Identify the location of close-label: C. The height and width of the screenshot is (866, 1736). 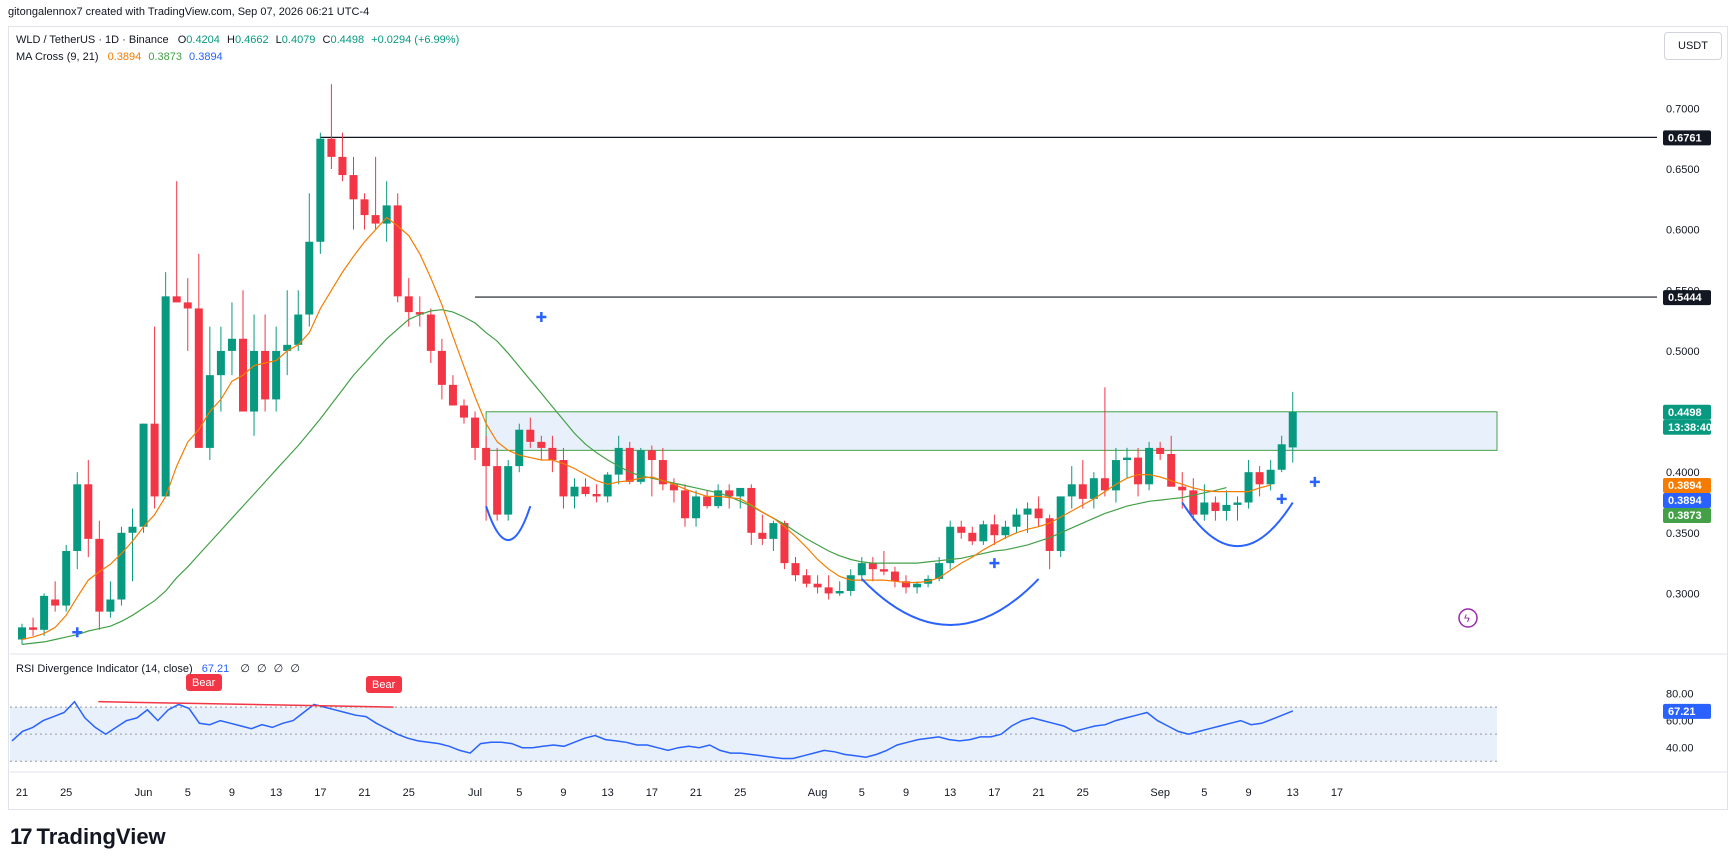
(326, 40).